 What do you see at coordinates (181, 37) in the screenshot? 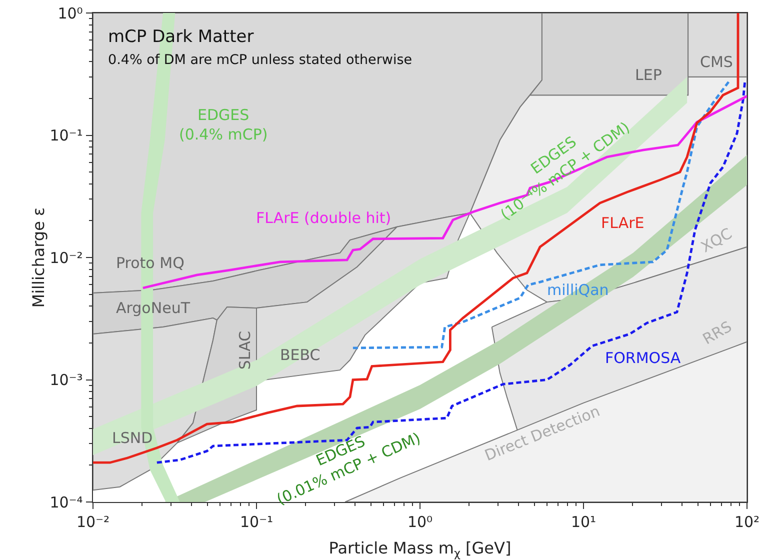
I see `text: mCP Dark Matter` at bounding box center [181, 37].